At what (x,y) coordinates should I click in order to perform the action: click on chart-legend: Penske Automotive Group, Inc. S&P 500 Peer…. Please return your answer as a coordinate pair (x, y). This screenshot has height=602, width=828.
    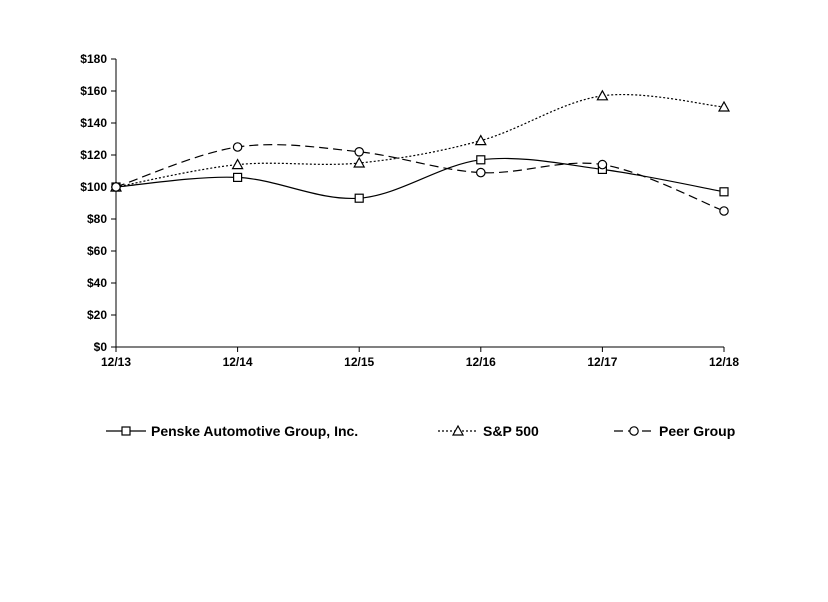
    Looking at the image, I should click on (420, 431).